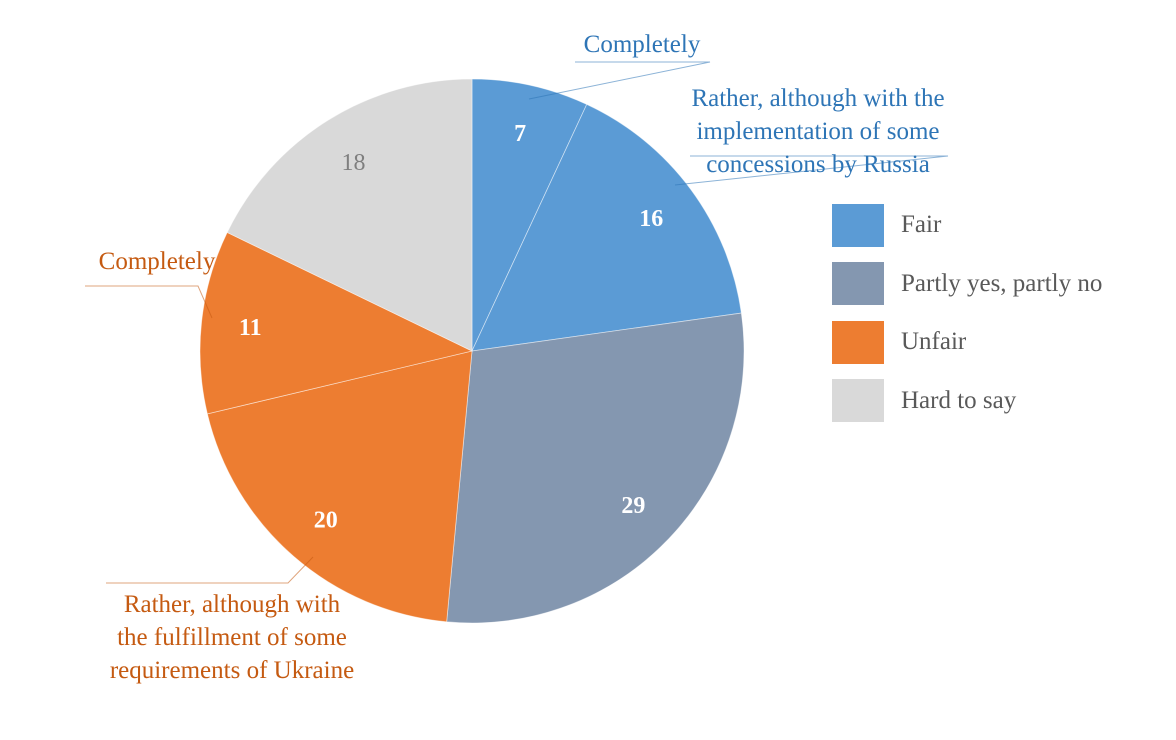 The height and width of the screenshot is (740, 1176). Describe the element at coordinates (921, 225) in the screenshot. I see `legend-label: Fair` at that location.